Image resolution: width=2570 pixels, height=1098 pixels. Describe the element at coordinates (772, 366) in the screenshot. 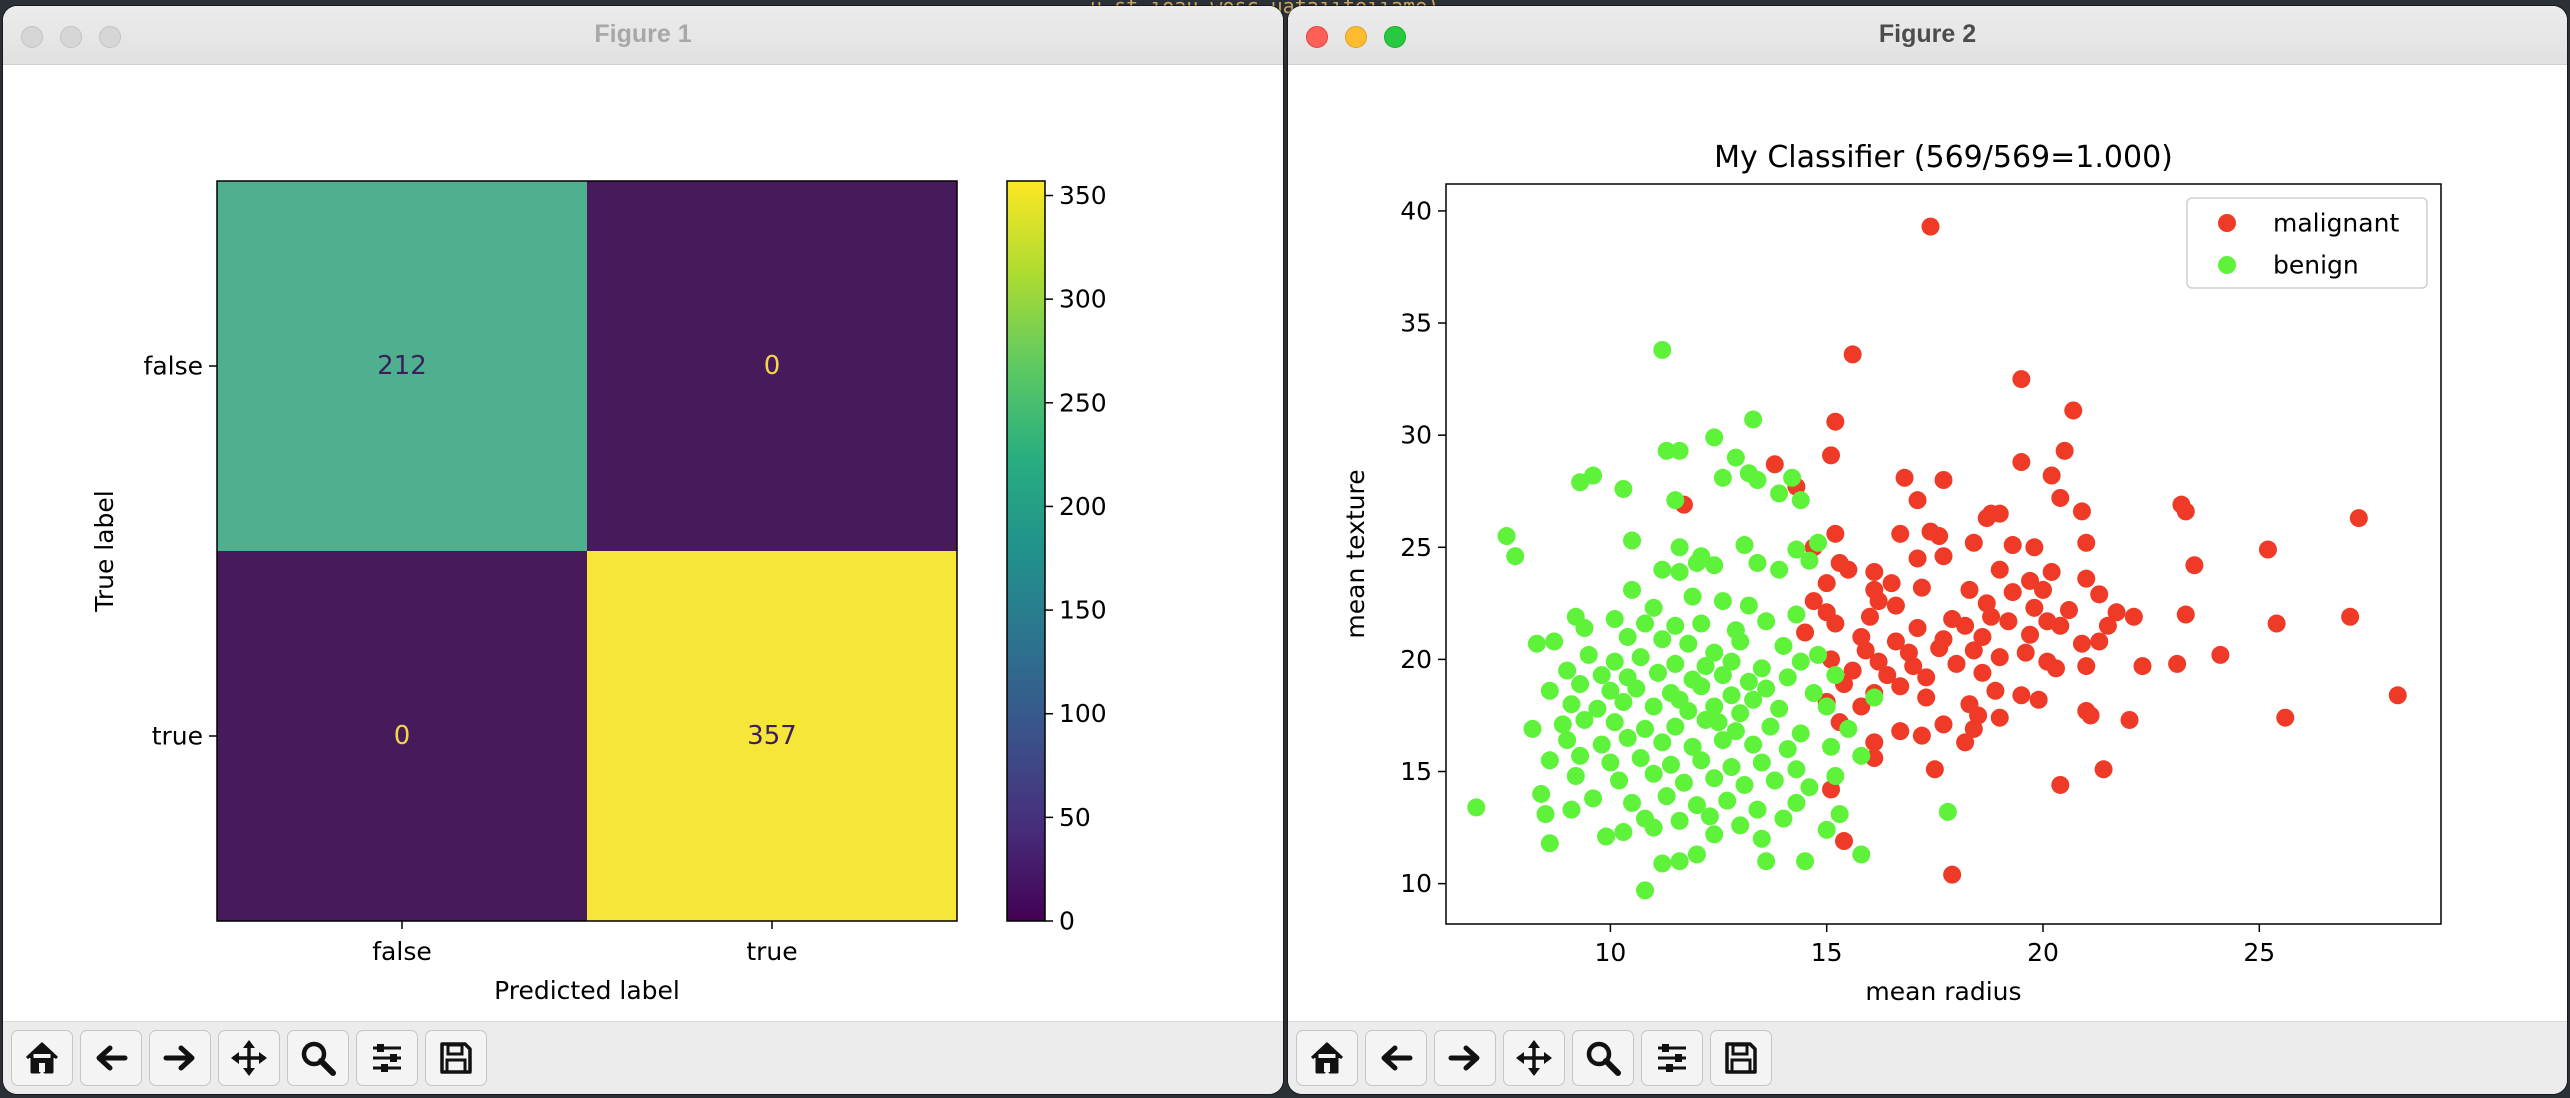

I see `cell-value-label: 0` at that location.